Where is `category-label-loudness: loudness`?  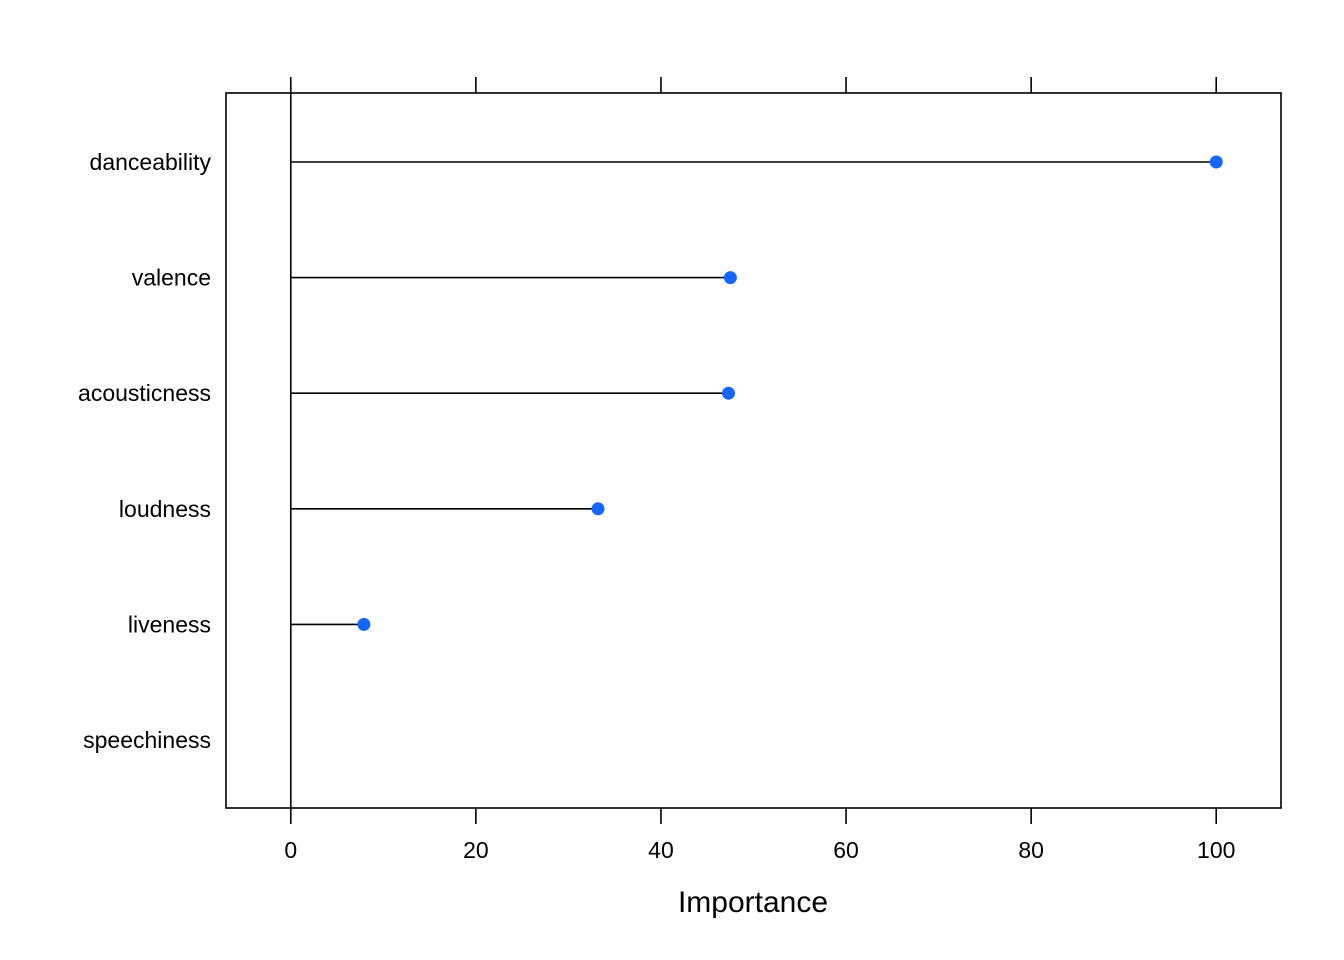
category-label-loudness: loudness is located at coordinates (165, 509).